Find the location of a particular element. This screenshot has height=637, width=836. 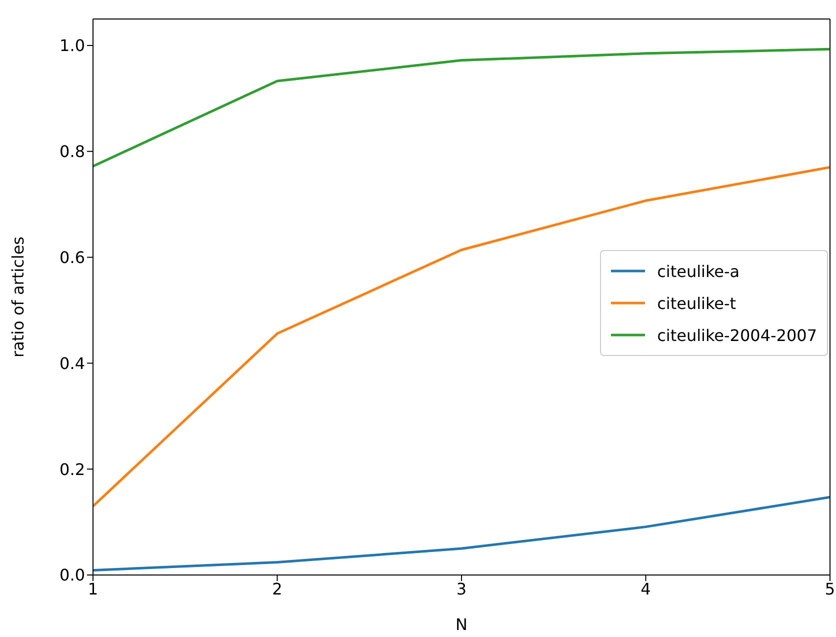

y-tick-label: 0.2 is located at coordinates (72, 469).